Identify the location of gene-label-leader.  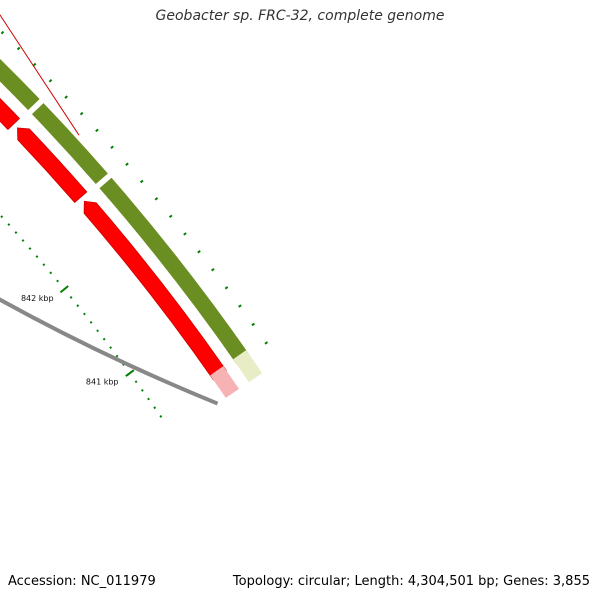
(40, 75).